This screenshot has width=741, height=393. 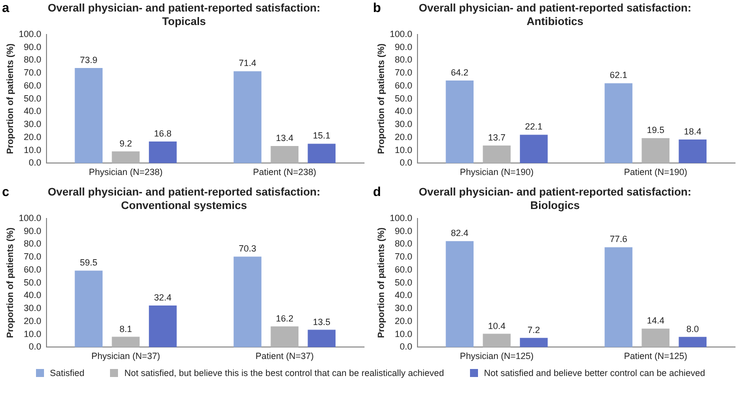 What do you see at coordinates (89, 60) in the screenshot?
I see `data-label: 73.9` at bounding box center [89, 60].